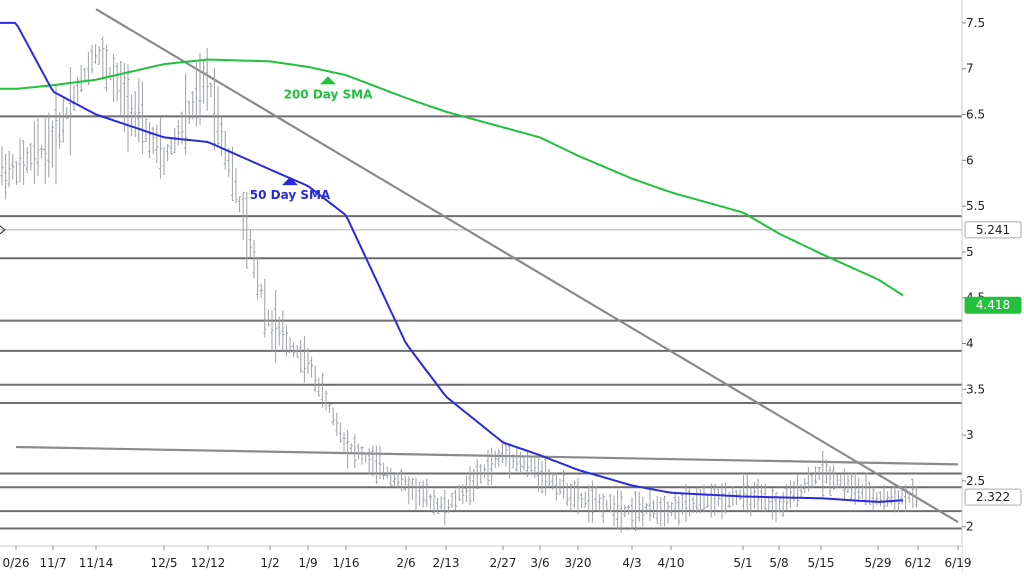  What do you see at coordinates (53, 563) in the screenshot?
I see `x-tick-label: 11/7` at bounding box center [53, 563].